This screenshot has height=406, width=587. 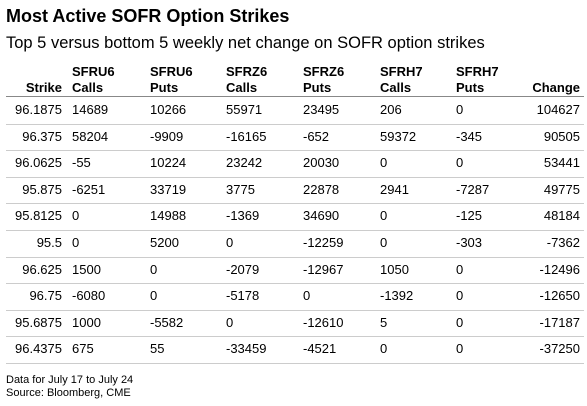 I want to click on value-cell: -55, so click(x=81, y=163).